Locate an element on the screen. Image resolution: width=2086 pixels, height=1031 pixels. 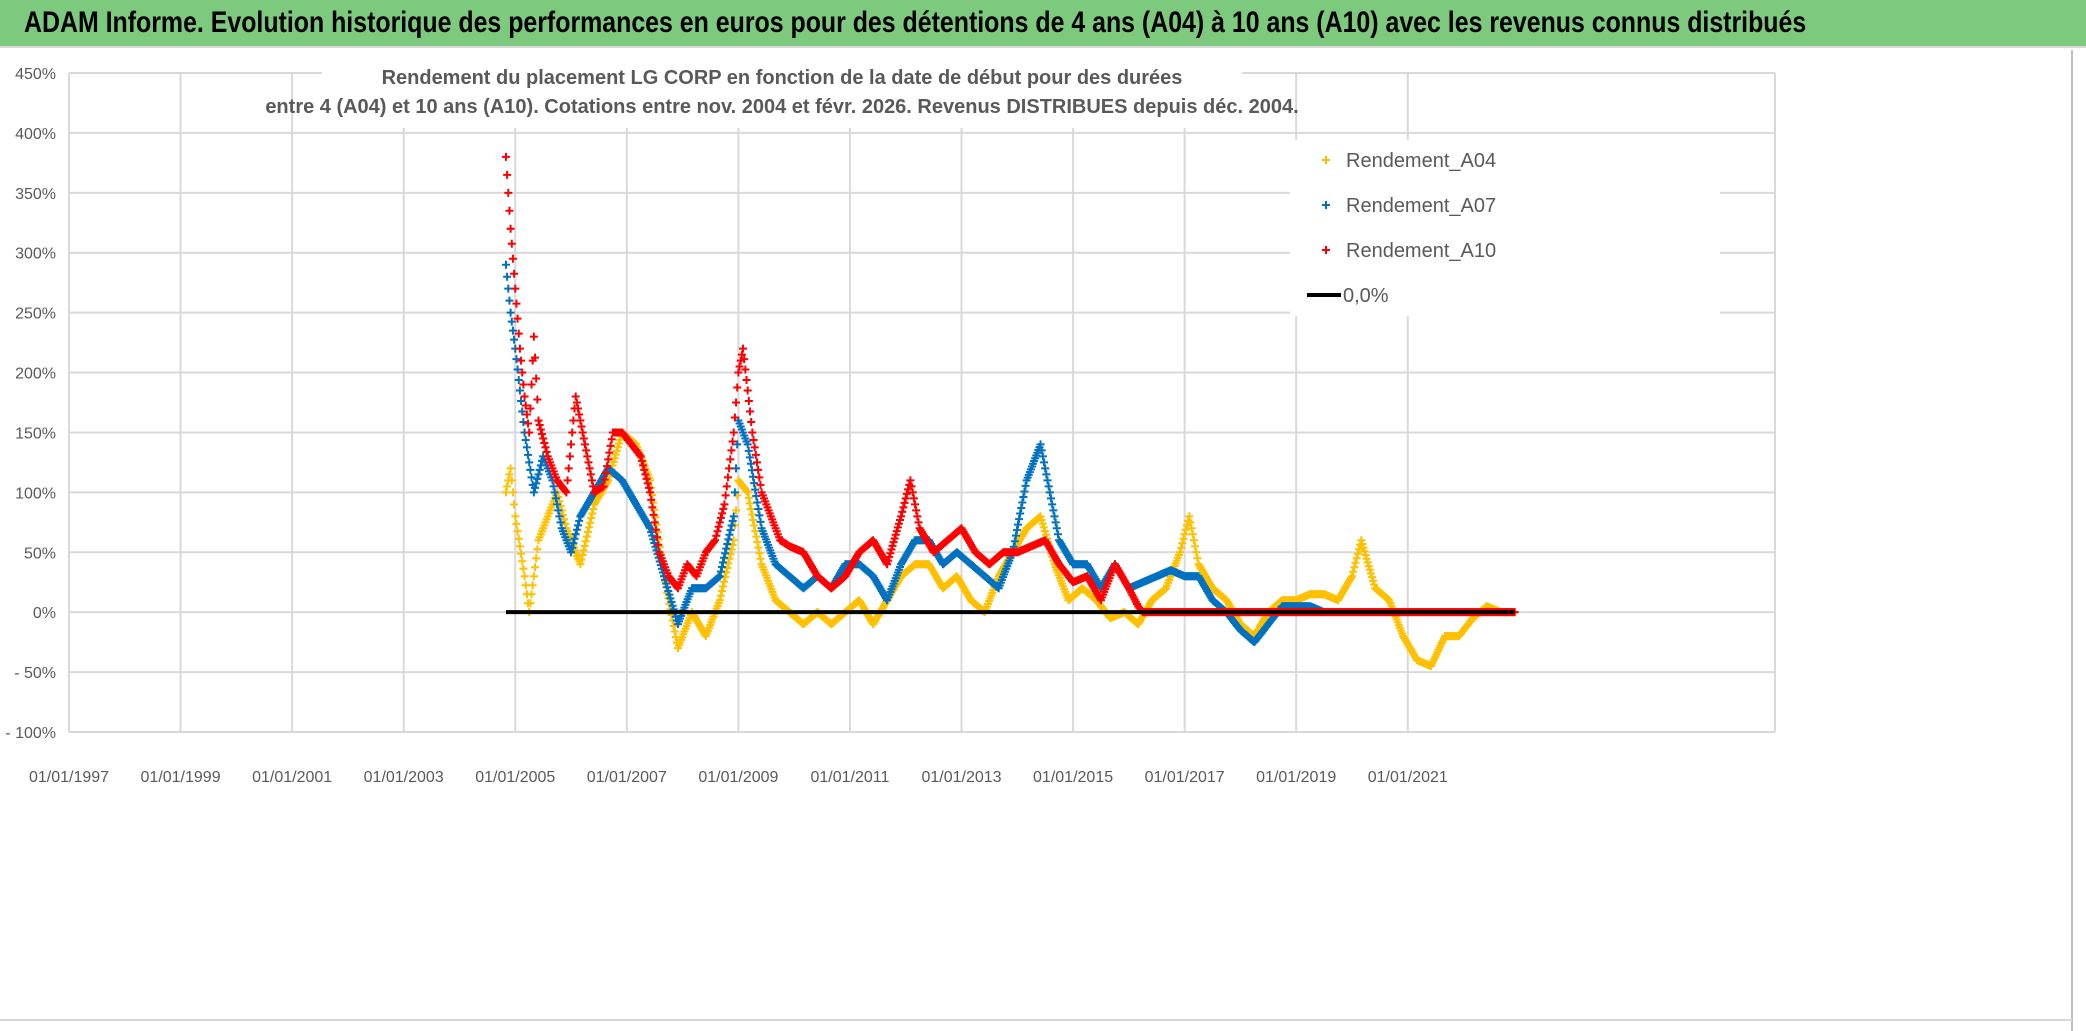
x-tick-label: 01/01/2021 is located at coordinates (1408, 777).